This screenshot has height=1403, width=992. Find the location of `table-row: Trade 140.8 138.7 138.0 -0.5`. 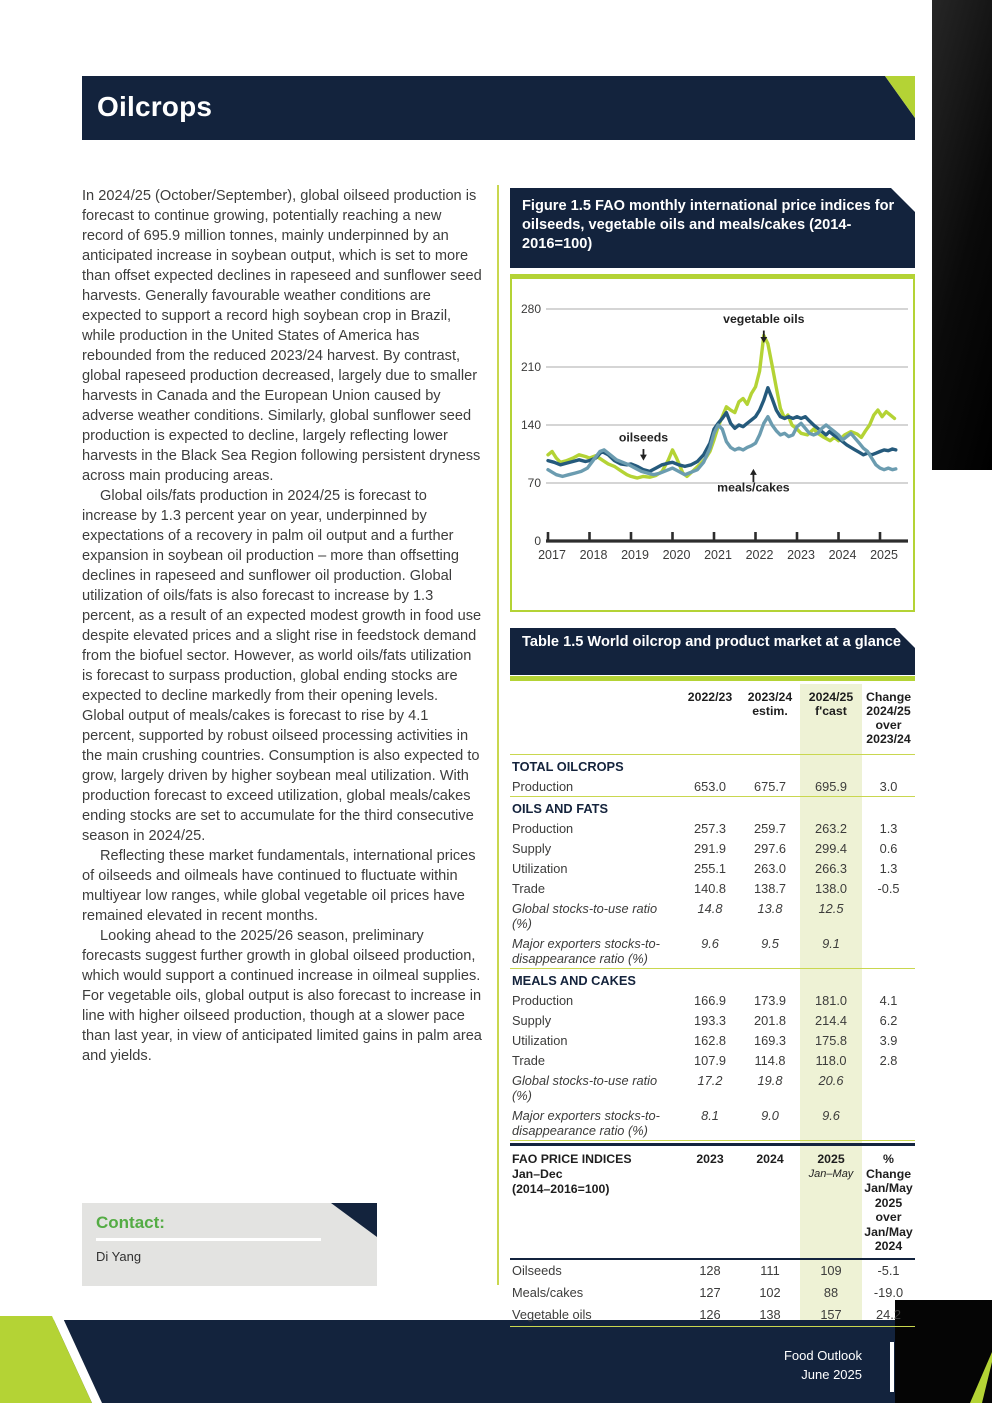

table-row: Trade 140.8 138.7 138.0 -0.5 is located at coordinates (706, 888).